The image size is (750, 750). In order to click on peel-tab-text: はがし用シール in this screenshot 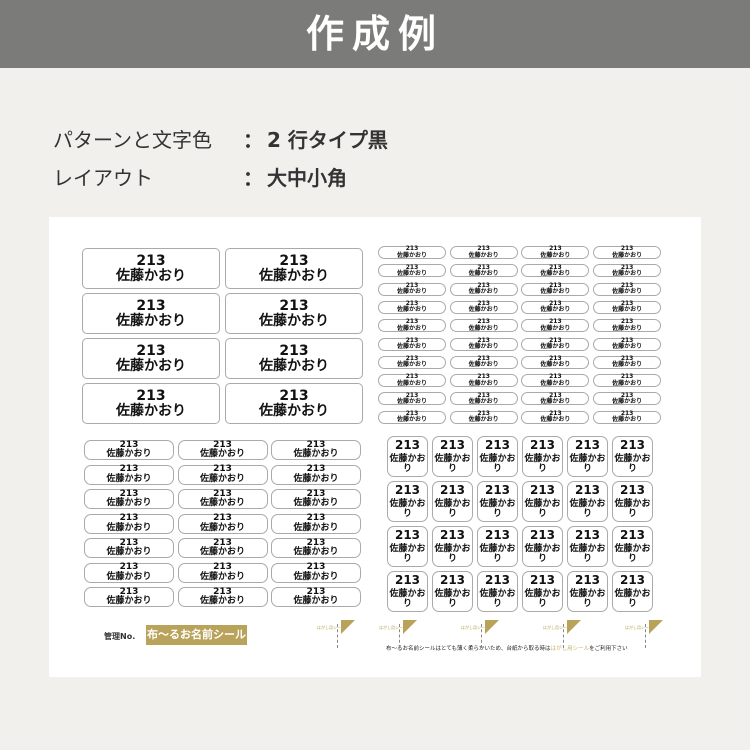, I will do `click(331, 627)`.